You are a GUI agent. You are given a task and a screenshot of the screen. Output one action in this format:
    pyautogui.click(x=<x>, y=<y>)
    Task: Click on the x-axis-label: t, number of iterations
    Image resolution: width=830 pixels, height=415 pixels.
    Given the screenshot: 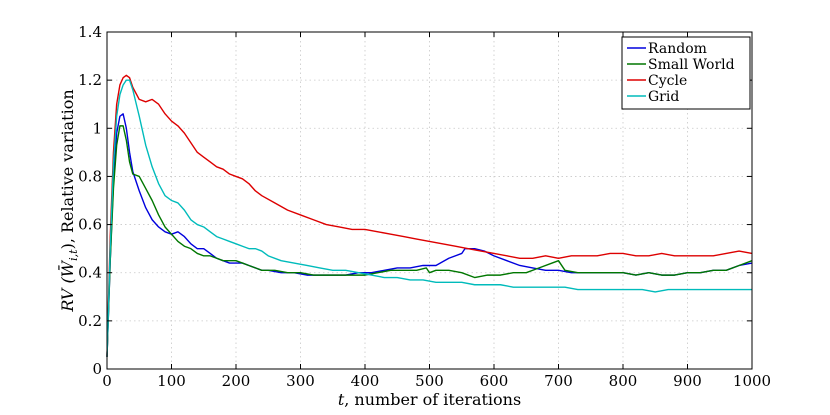 What is the action you would take?
    pyautogui.click(x=429, y=399)
    